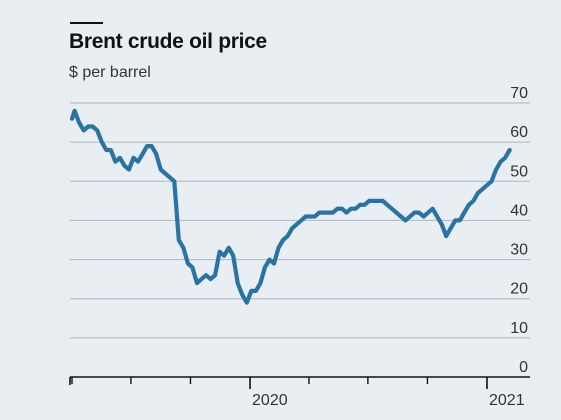 The height and width of the screenshot is (420, 561). Describe the element at coordinates (270, 400) in the screenshot. I see `x-tick-label-2020: 2020` at that location.